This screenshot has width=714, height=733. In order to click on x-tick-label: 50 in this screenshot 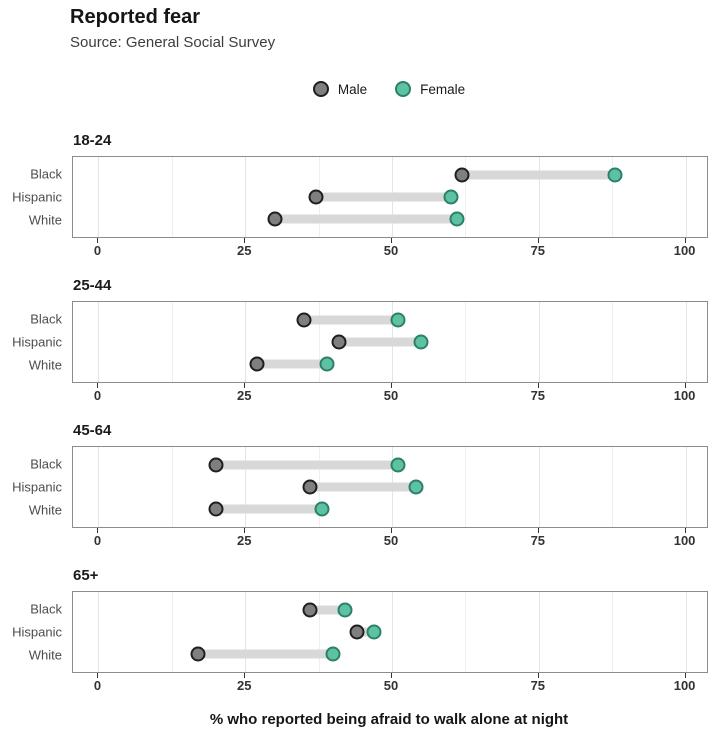, I will do `click(391, 540)`.